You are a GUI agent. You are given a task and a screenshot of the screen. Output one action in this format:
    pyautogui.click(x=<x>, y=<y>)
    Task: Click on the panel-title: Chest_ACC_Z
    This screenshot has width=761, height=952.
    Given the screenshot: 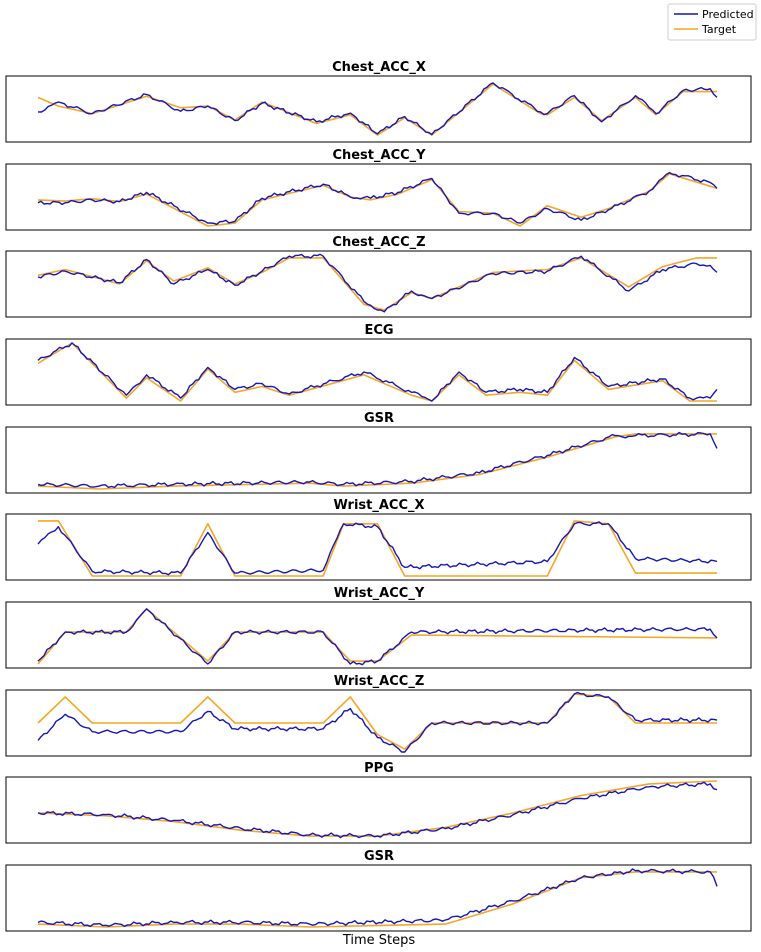 What is the action you would take?
    pyautogui.click(x=378, y=242)
    